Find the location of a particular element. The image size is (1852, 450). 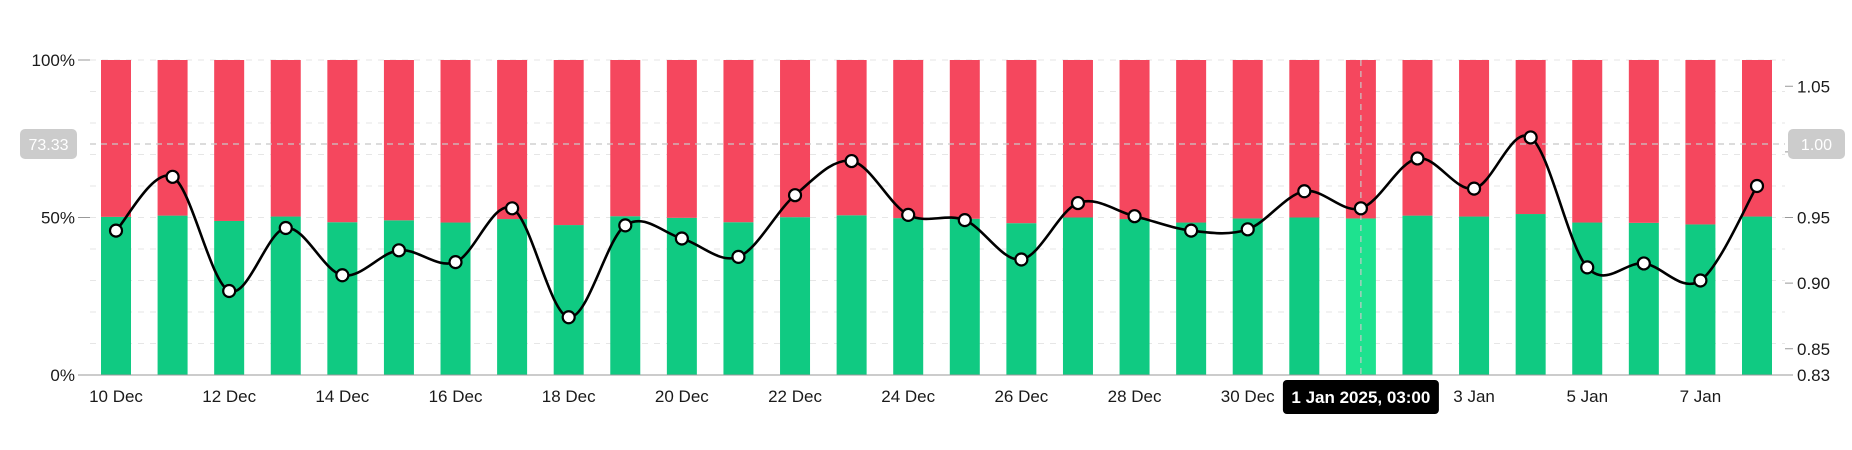

left-tick-label: 0% is located at coordinates (62, 375).